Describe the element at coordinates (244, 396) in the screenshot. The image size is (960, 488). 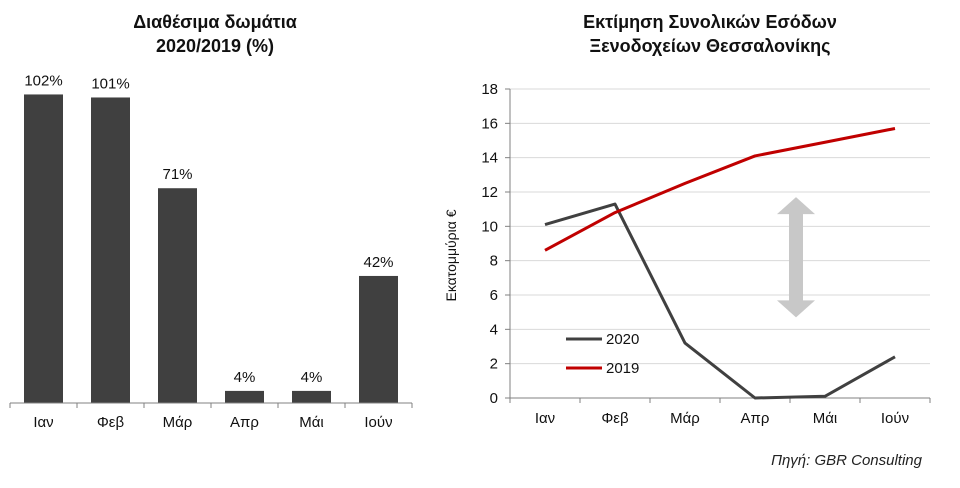
I see `bar-Απρ` at that location.